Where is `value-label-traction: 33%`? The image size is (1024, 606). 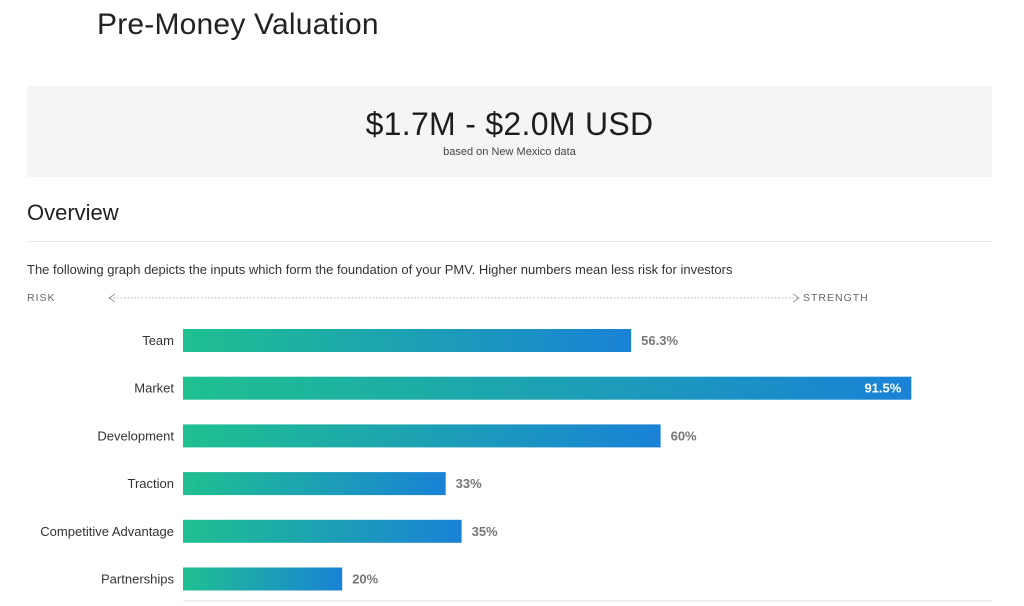
value-label-traction: 33% is located at coordinates (469, 483).